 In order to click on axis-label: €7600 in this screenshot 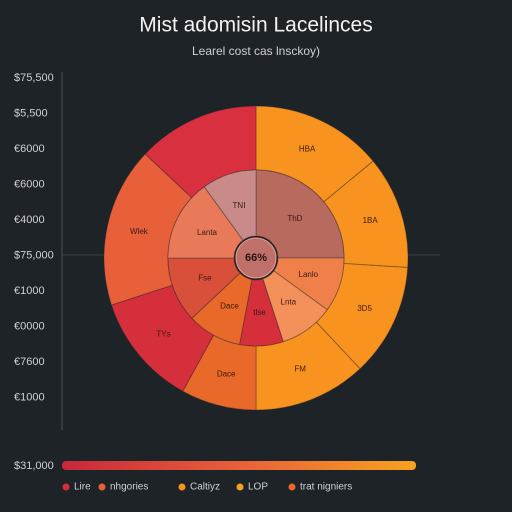, I will do `click(29, 362)`.